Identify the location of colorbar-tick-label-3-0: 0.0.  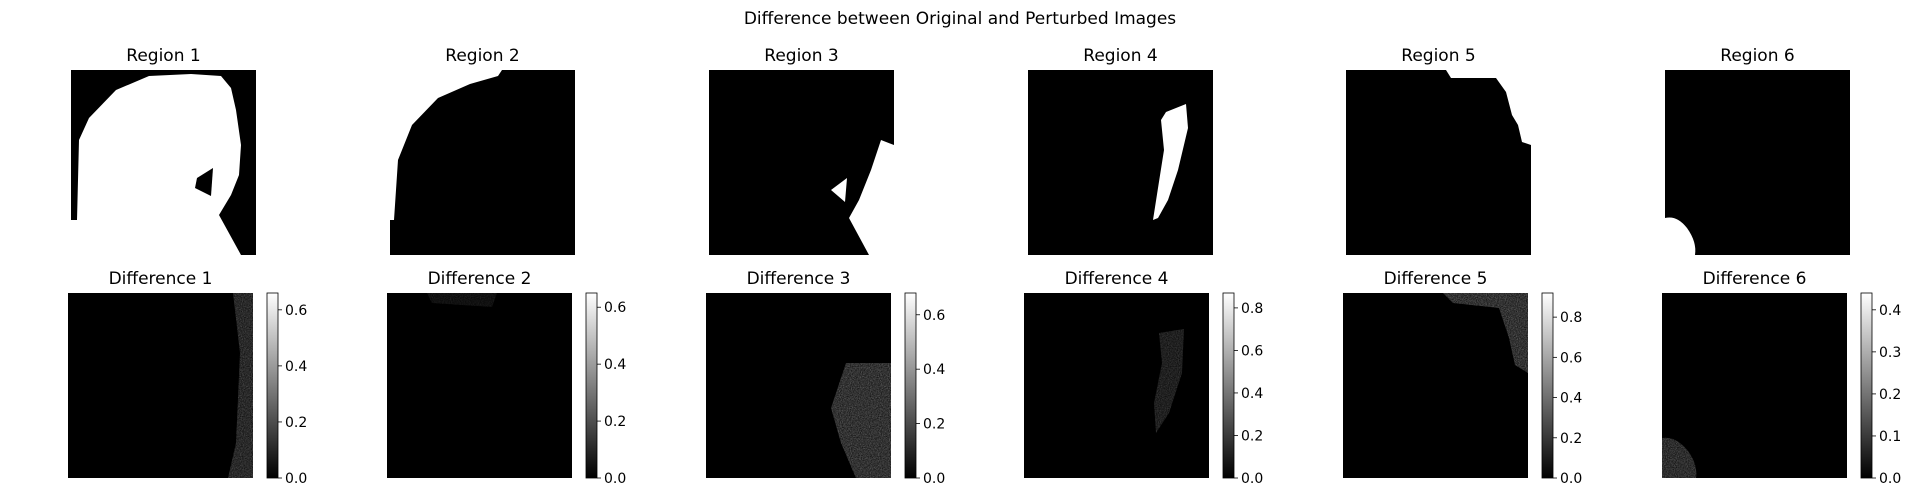
(934, 479).